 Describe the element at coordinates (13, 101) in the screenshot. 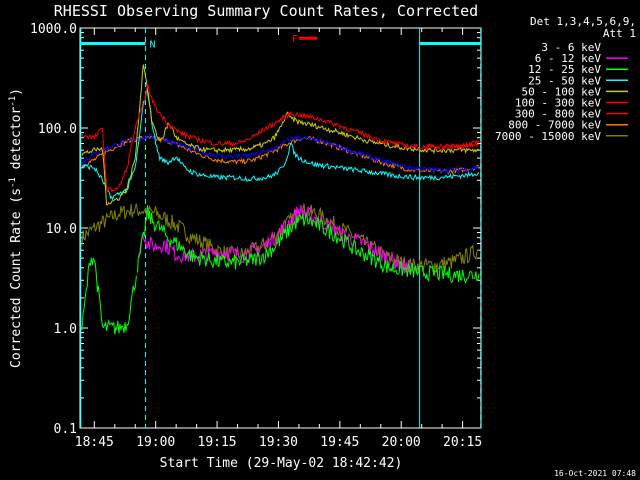

I see `y-axis-label-sup2: -1` at that location.